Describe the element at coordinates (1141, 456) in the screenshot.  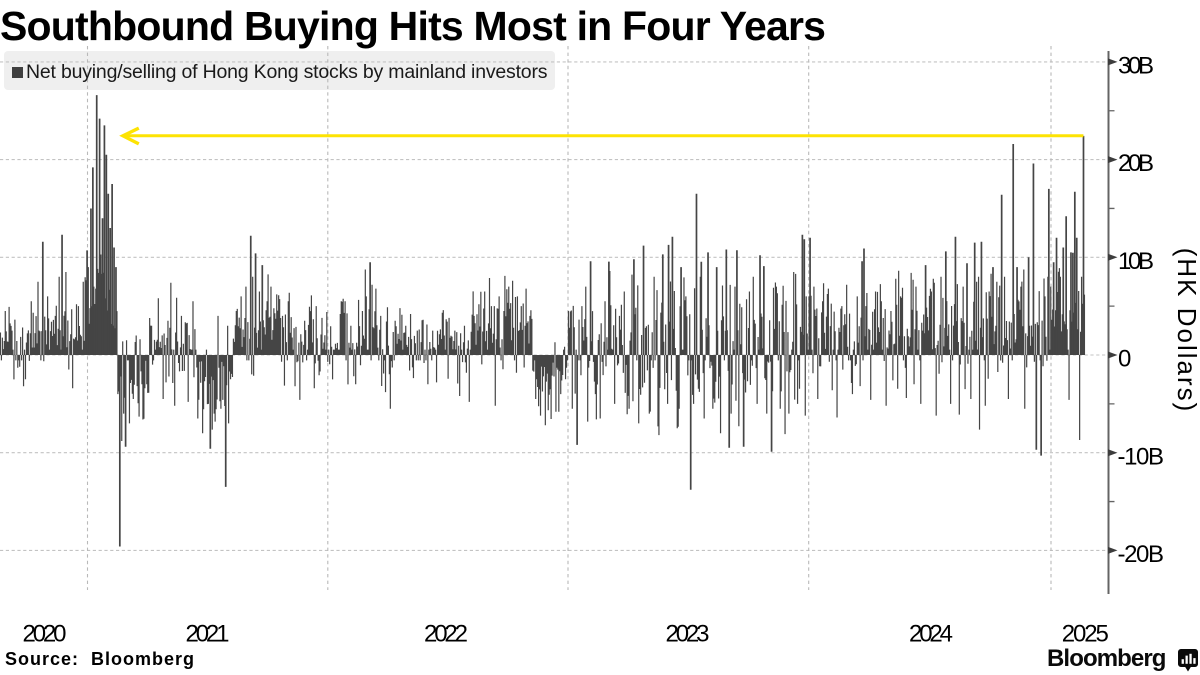
I see `svg-text: -10B` at that location.